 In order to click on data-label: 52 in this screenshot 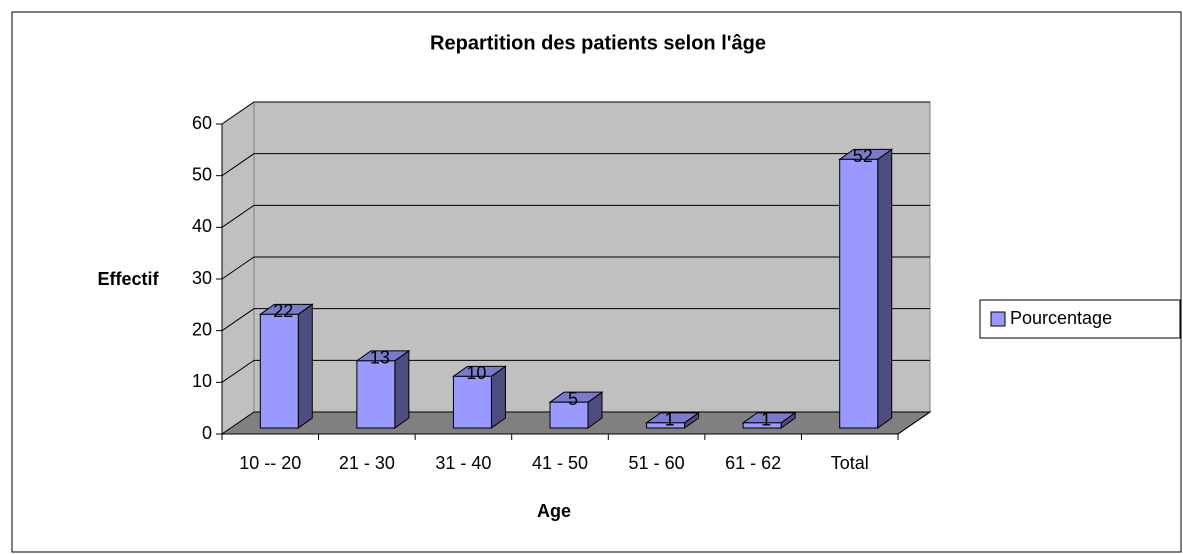, I will do `click(863, 156)`.